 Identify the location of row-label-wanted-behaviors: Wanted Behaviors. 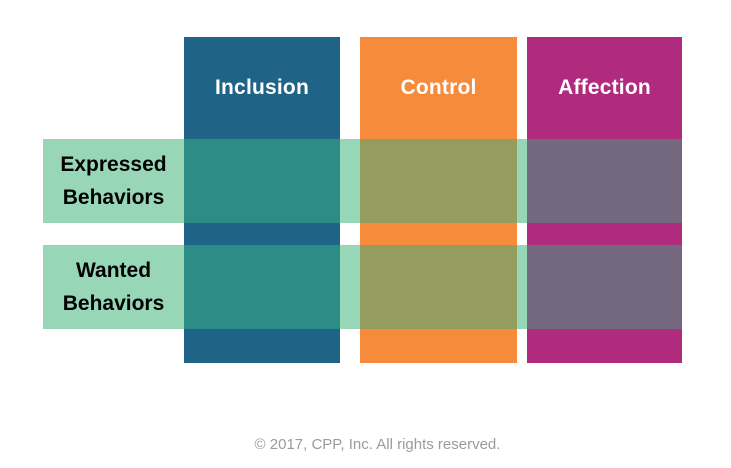
(113, 287).